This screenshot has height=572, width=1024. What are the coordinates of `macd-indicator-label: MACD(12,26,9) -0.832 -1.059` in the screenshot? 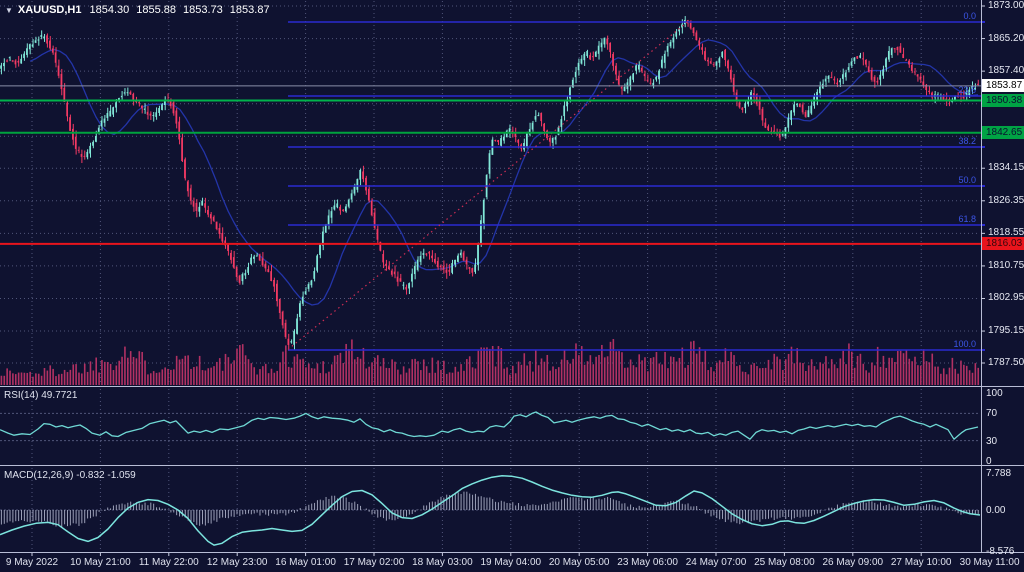 It's located at (70, 476).